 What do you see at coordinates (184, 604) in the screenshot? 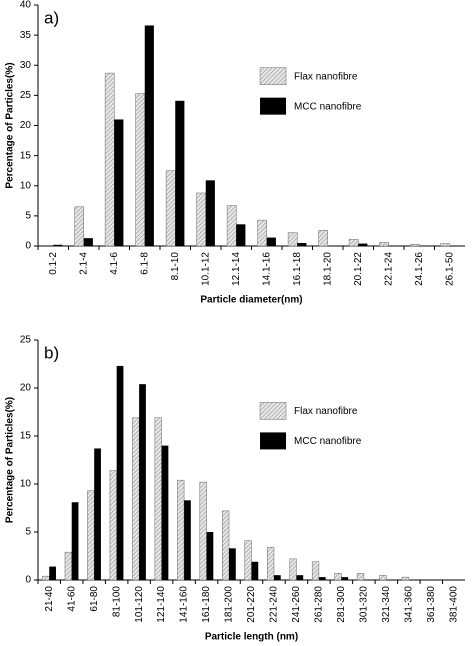
I see `x-tick-label: 141-160` at bounding box center [184, 604].